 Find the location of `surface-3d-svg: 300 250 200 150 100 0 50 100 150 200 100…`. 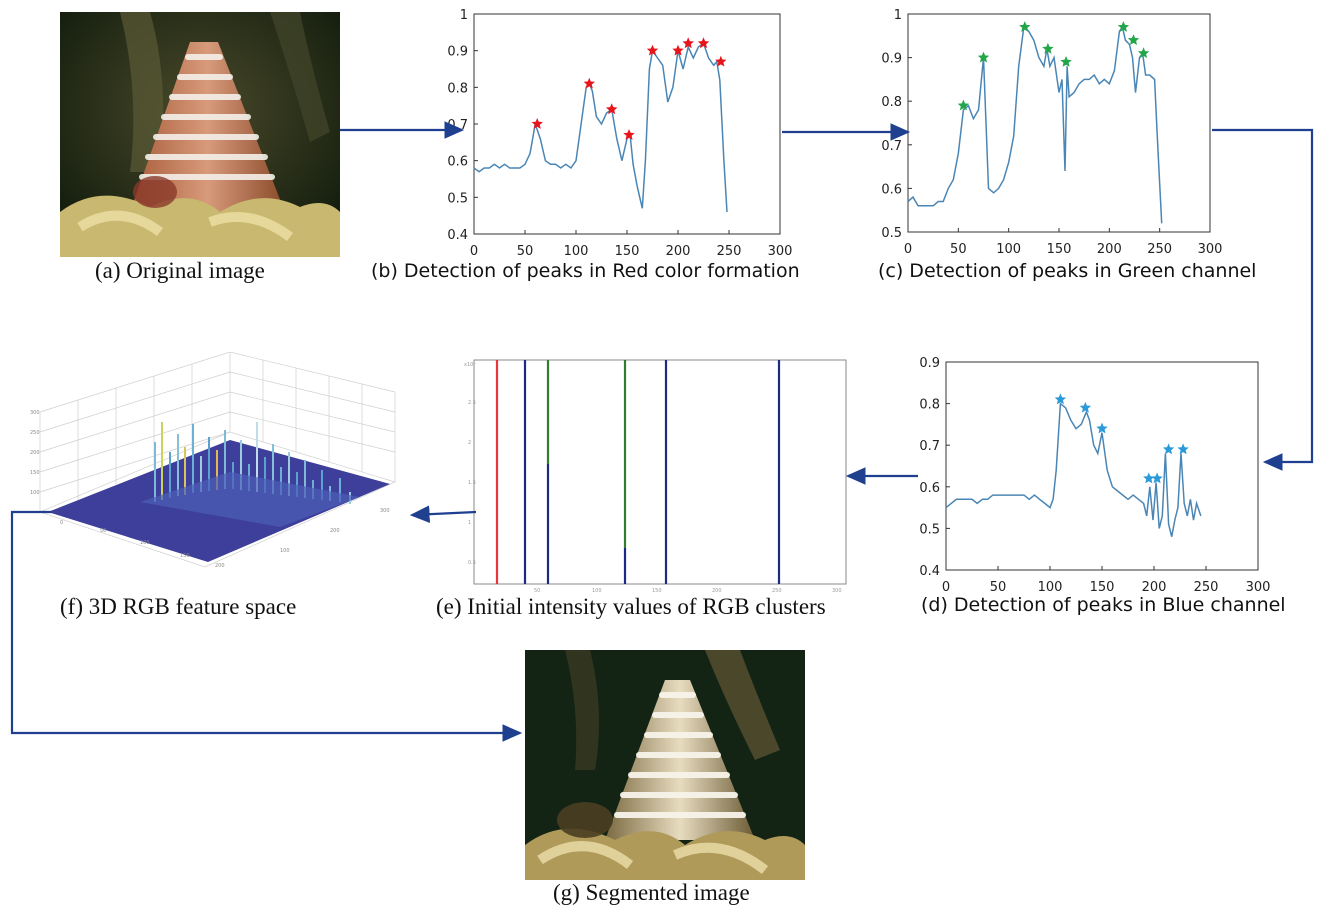

surface-3d-svg: 300 250 200 150 100 0 50 100 150 200 100… is located at coordinates (213, 460).